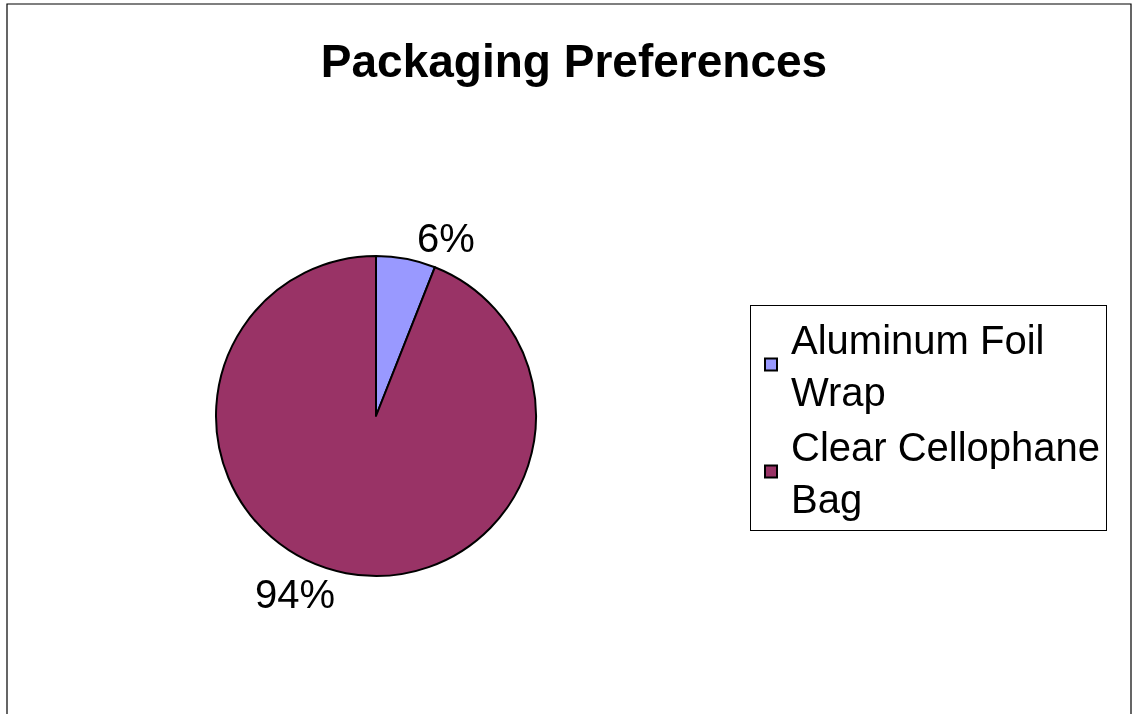 This screenshot has height=714, width=1132. Describe the element at coordinates (445, 237) in the screenshot. I see `data-label: 6%` at that location.